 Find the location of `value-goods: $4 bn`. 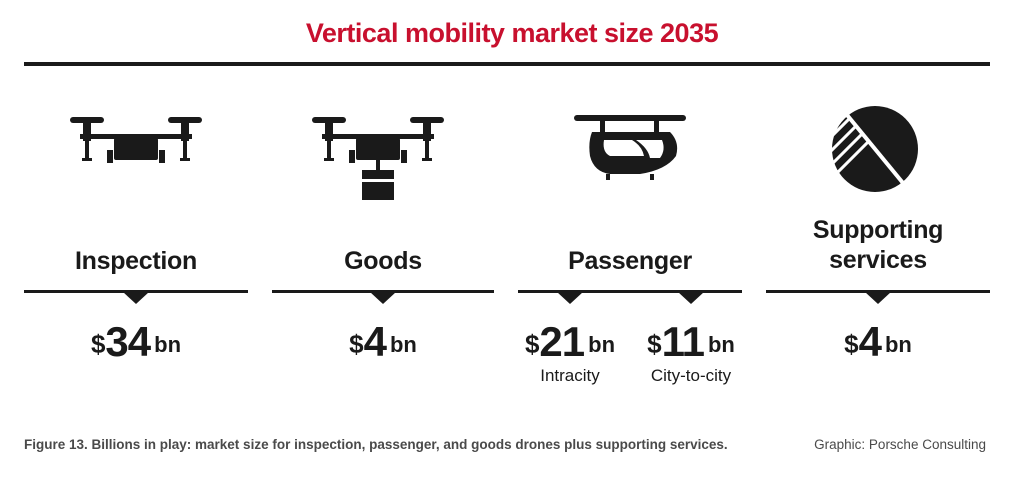

value-goods: $4 bn is located at coordinates (383, 342).